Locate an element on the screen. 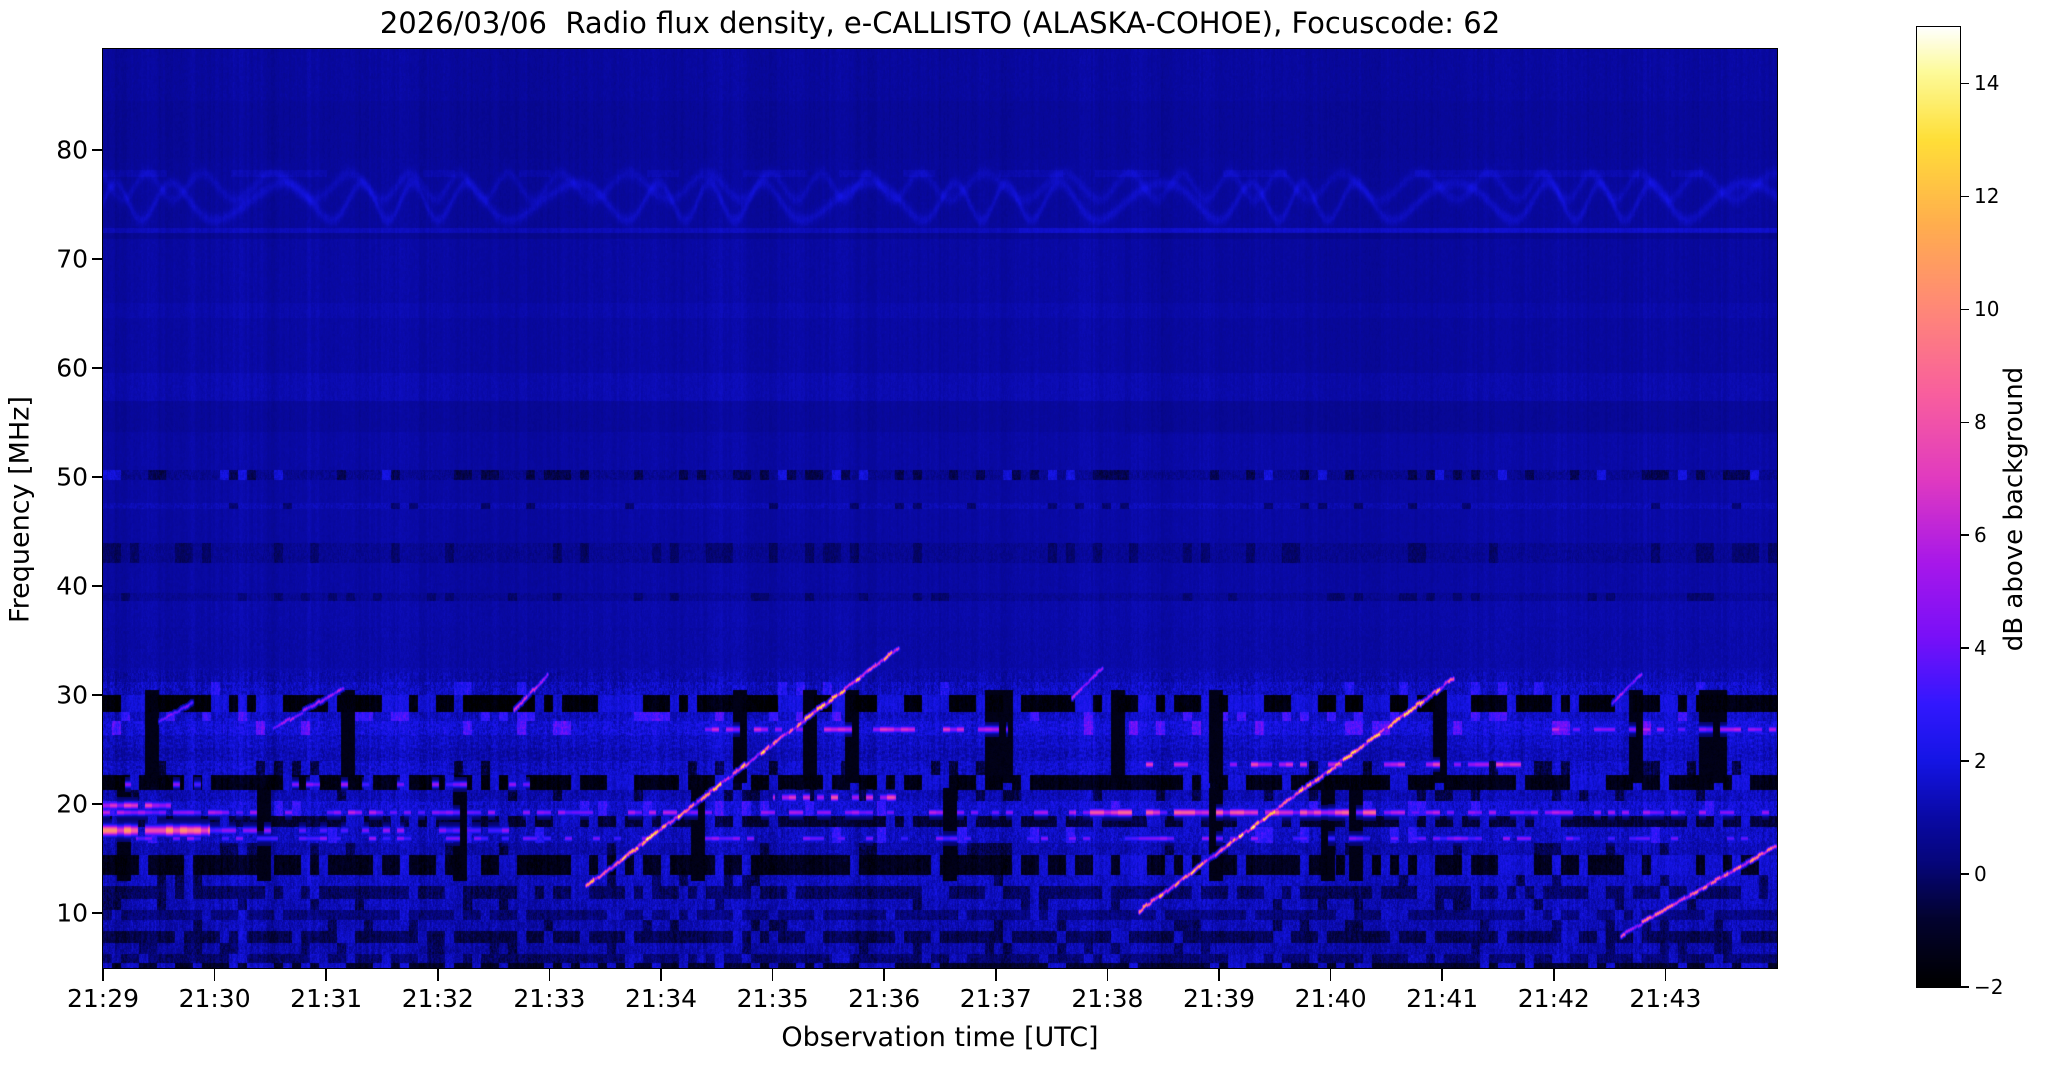  x-tick-label: 21:38 is located at coordinates (1107, 998).